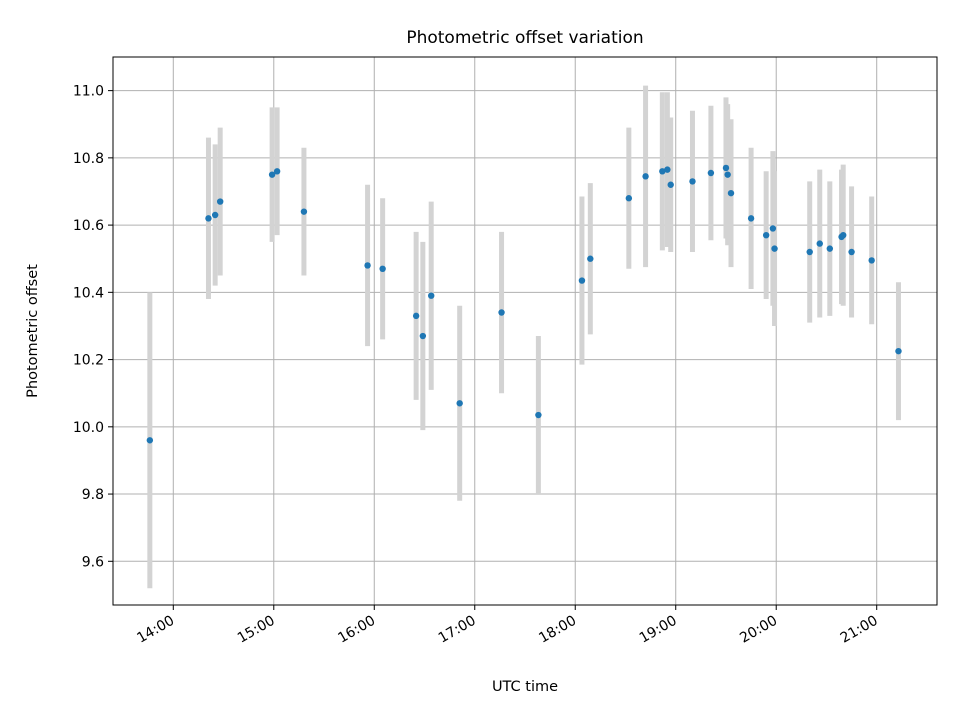 Image resolution: width=960 pixels, height=720 pixels. I want to click on y-tick-label: 11.0, so click(88, 92).